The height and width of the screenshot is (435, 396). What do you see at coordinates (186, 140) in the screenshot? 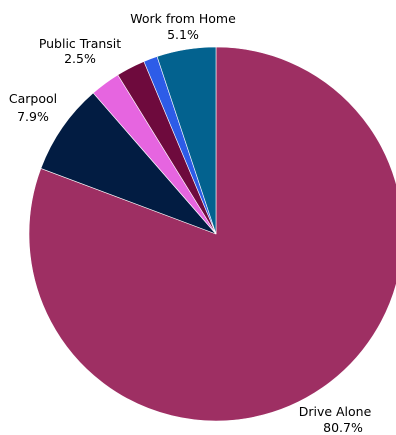
I see `pie-slice-work-from-home` at bounding box center [186, 140].